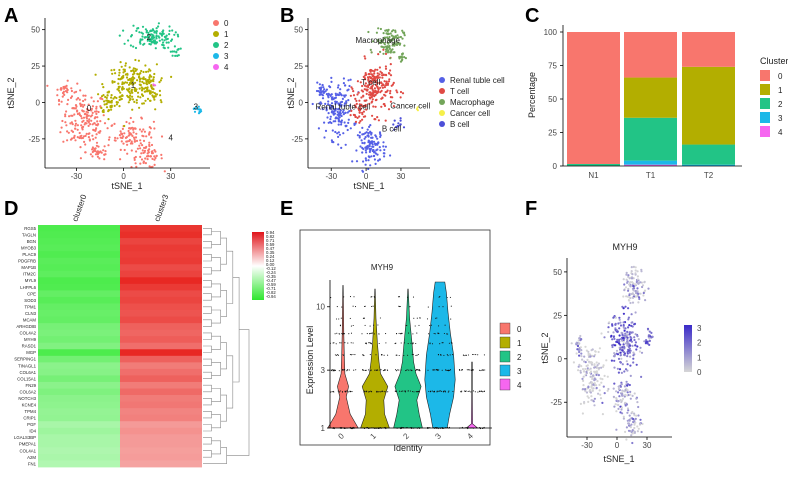 The image size is (788, 477). Describe the element at coordinates (406, 436) in the screenshot. I see `x-tick-label: 2` at that location.